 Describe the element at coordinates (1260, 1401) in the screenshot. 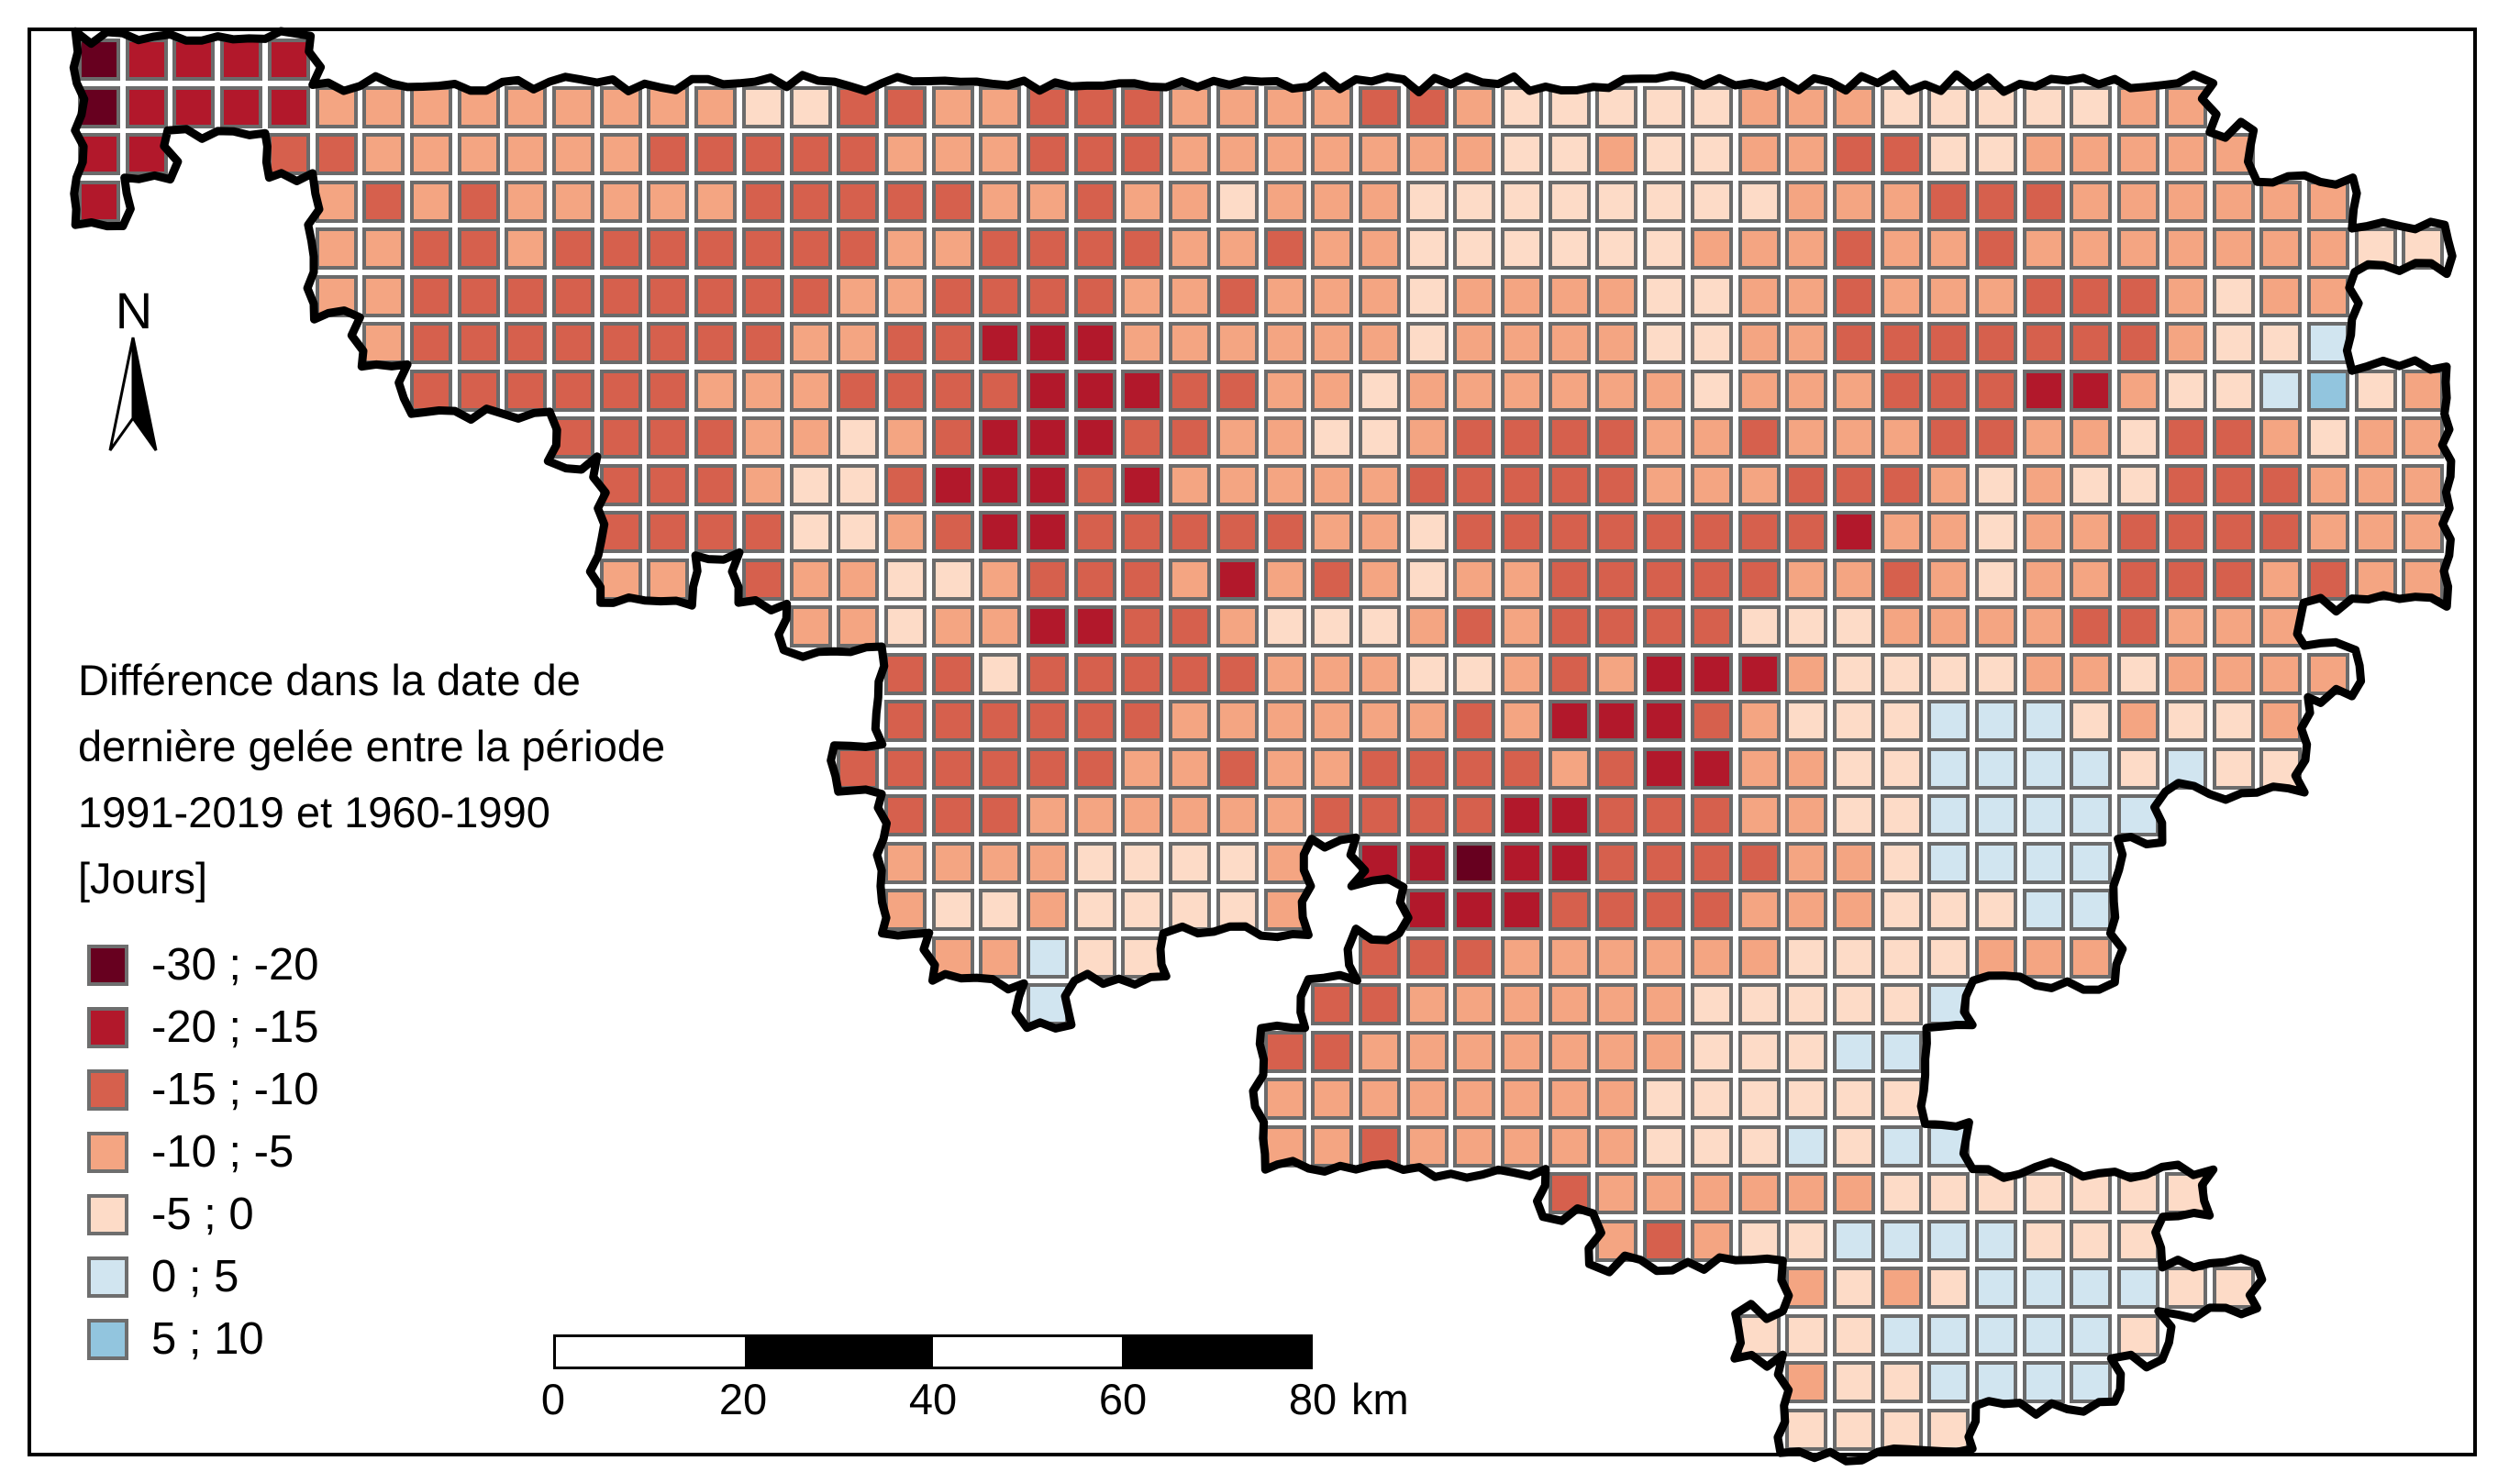

I see `scale-bar-labels: km 0 20 40 60 80` at that location.